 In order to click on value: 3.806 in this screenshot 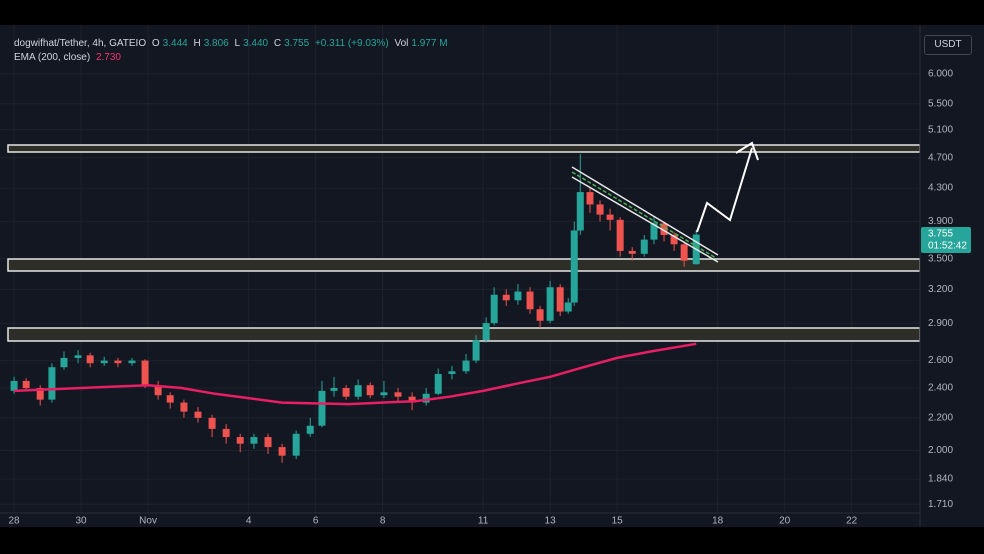, I will do `click(216, 43)`.